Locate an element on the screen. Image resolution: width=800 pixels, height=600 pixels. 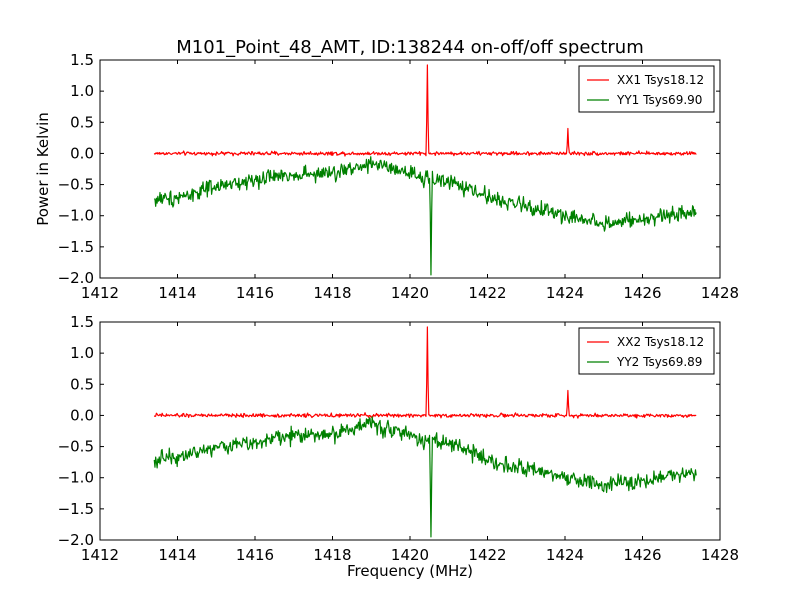
series-line-yy2 is located at coordinates (425, 477).